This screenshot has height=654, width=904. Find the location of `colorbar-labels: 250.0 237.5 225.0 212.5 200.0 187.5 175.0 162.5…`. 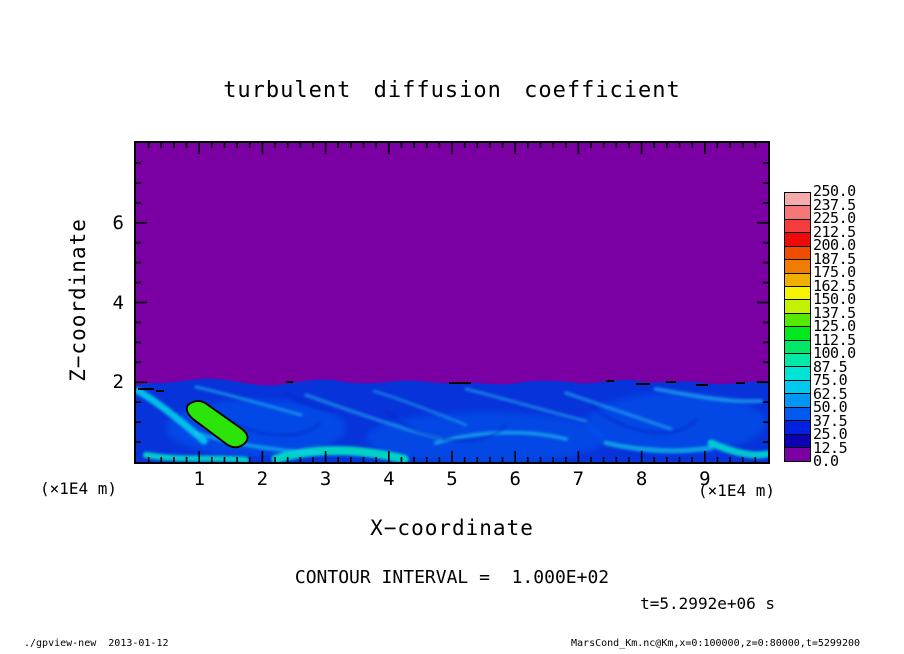

colorbar-labels: 250.0 237.5 225.0 212.5 200.0 187.5 175.0 162.5… is located at coordinates (848, 326).